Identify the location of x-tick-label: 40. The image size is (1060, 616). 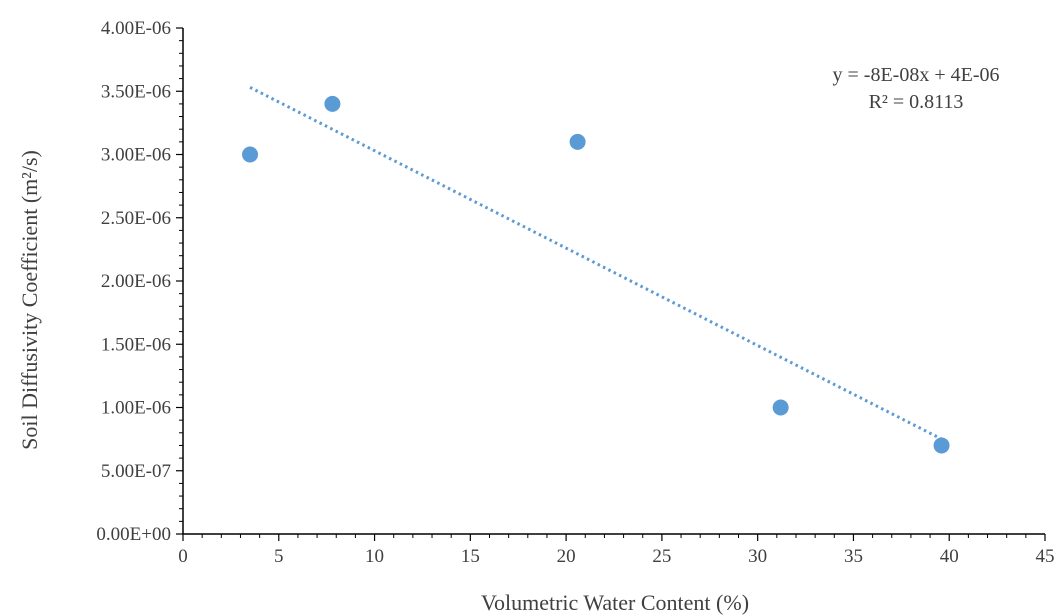
(949, 556).